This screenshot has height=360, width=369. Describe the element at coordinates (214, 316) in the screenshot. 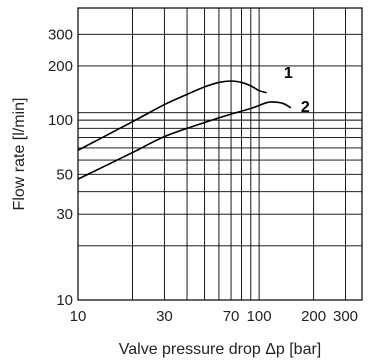

I see `x-tick-labels: 10 30 70 100 200 300` at that location.